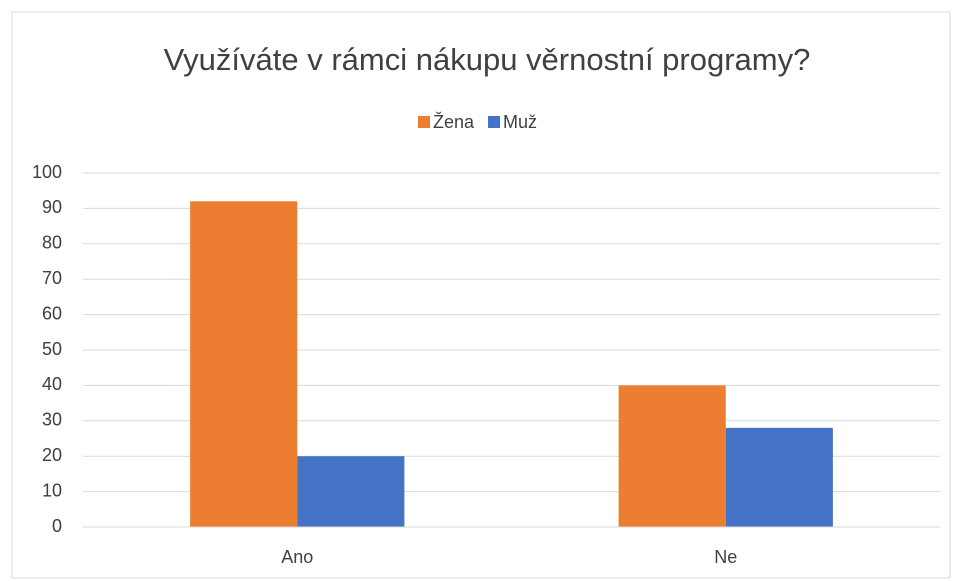 This screenshot has height=581, width=957. What do you see at coordinates (52, 455) in the screenshot?
I see `y-tick-label: 20` at bounding box center [52, 455].